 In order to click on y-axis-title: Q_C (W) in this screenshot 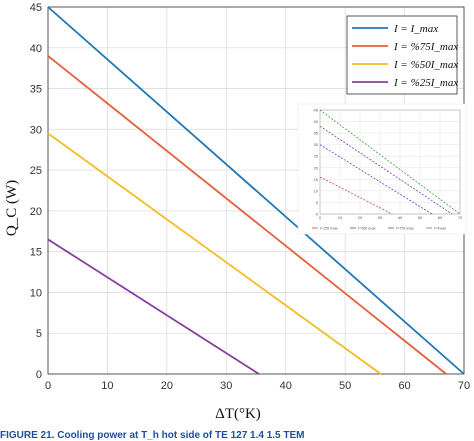, I will do `click(12, 208)`.